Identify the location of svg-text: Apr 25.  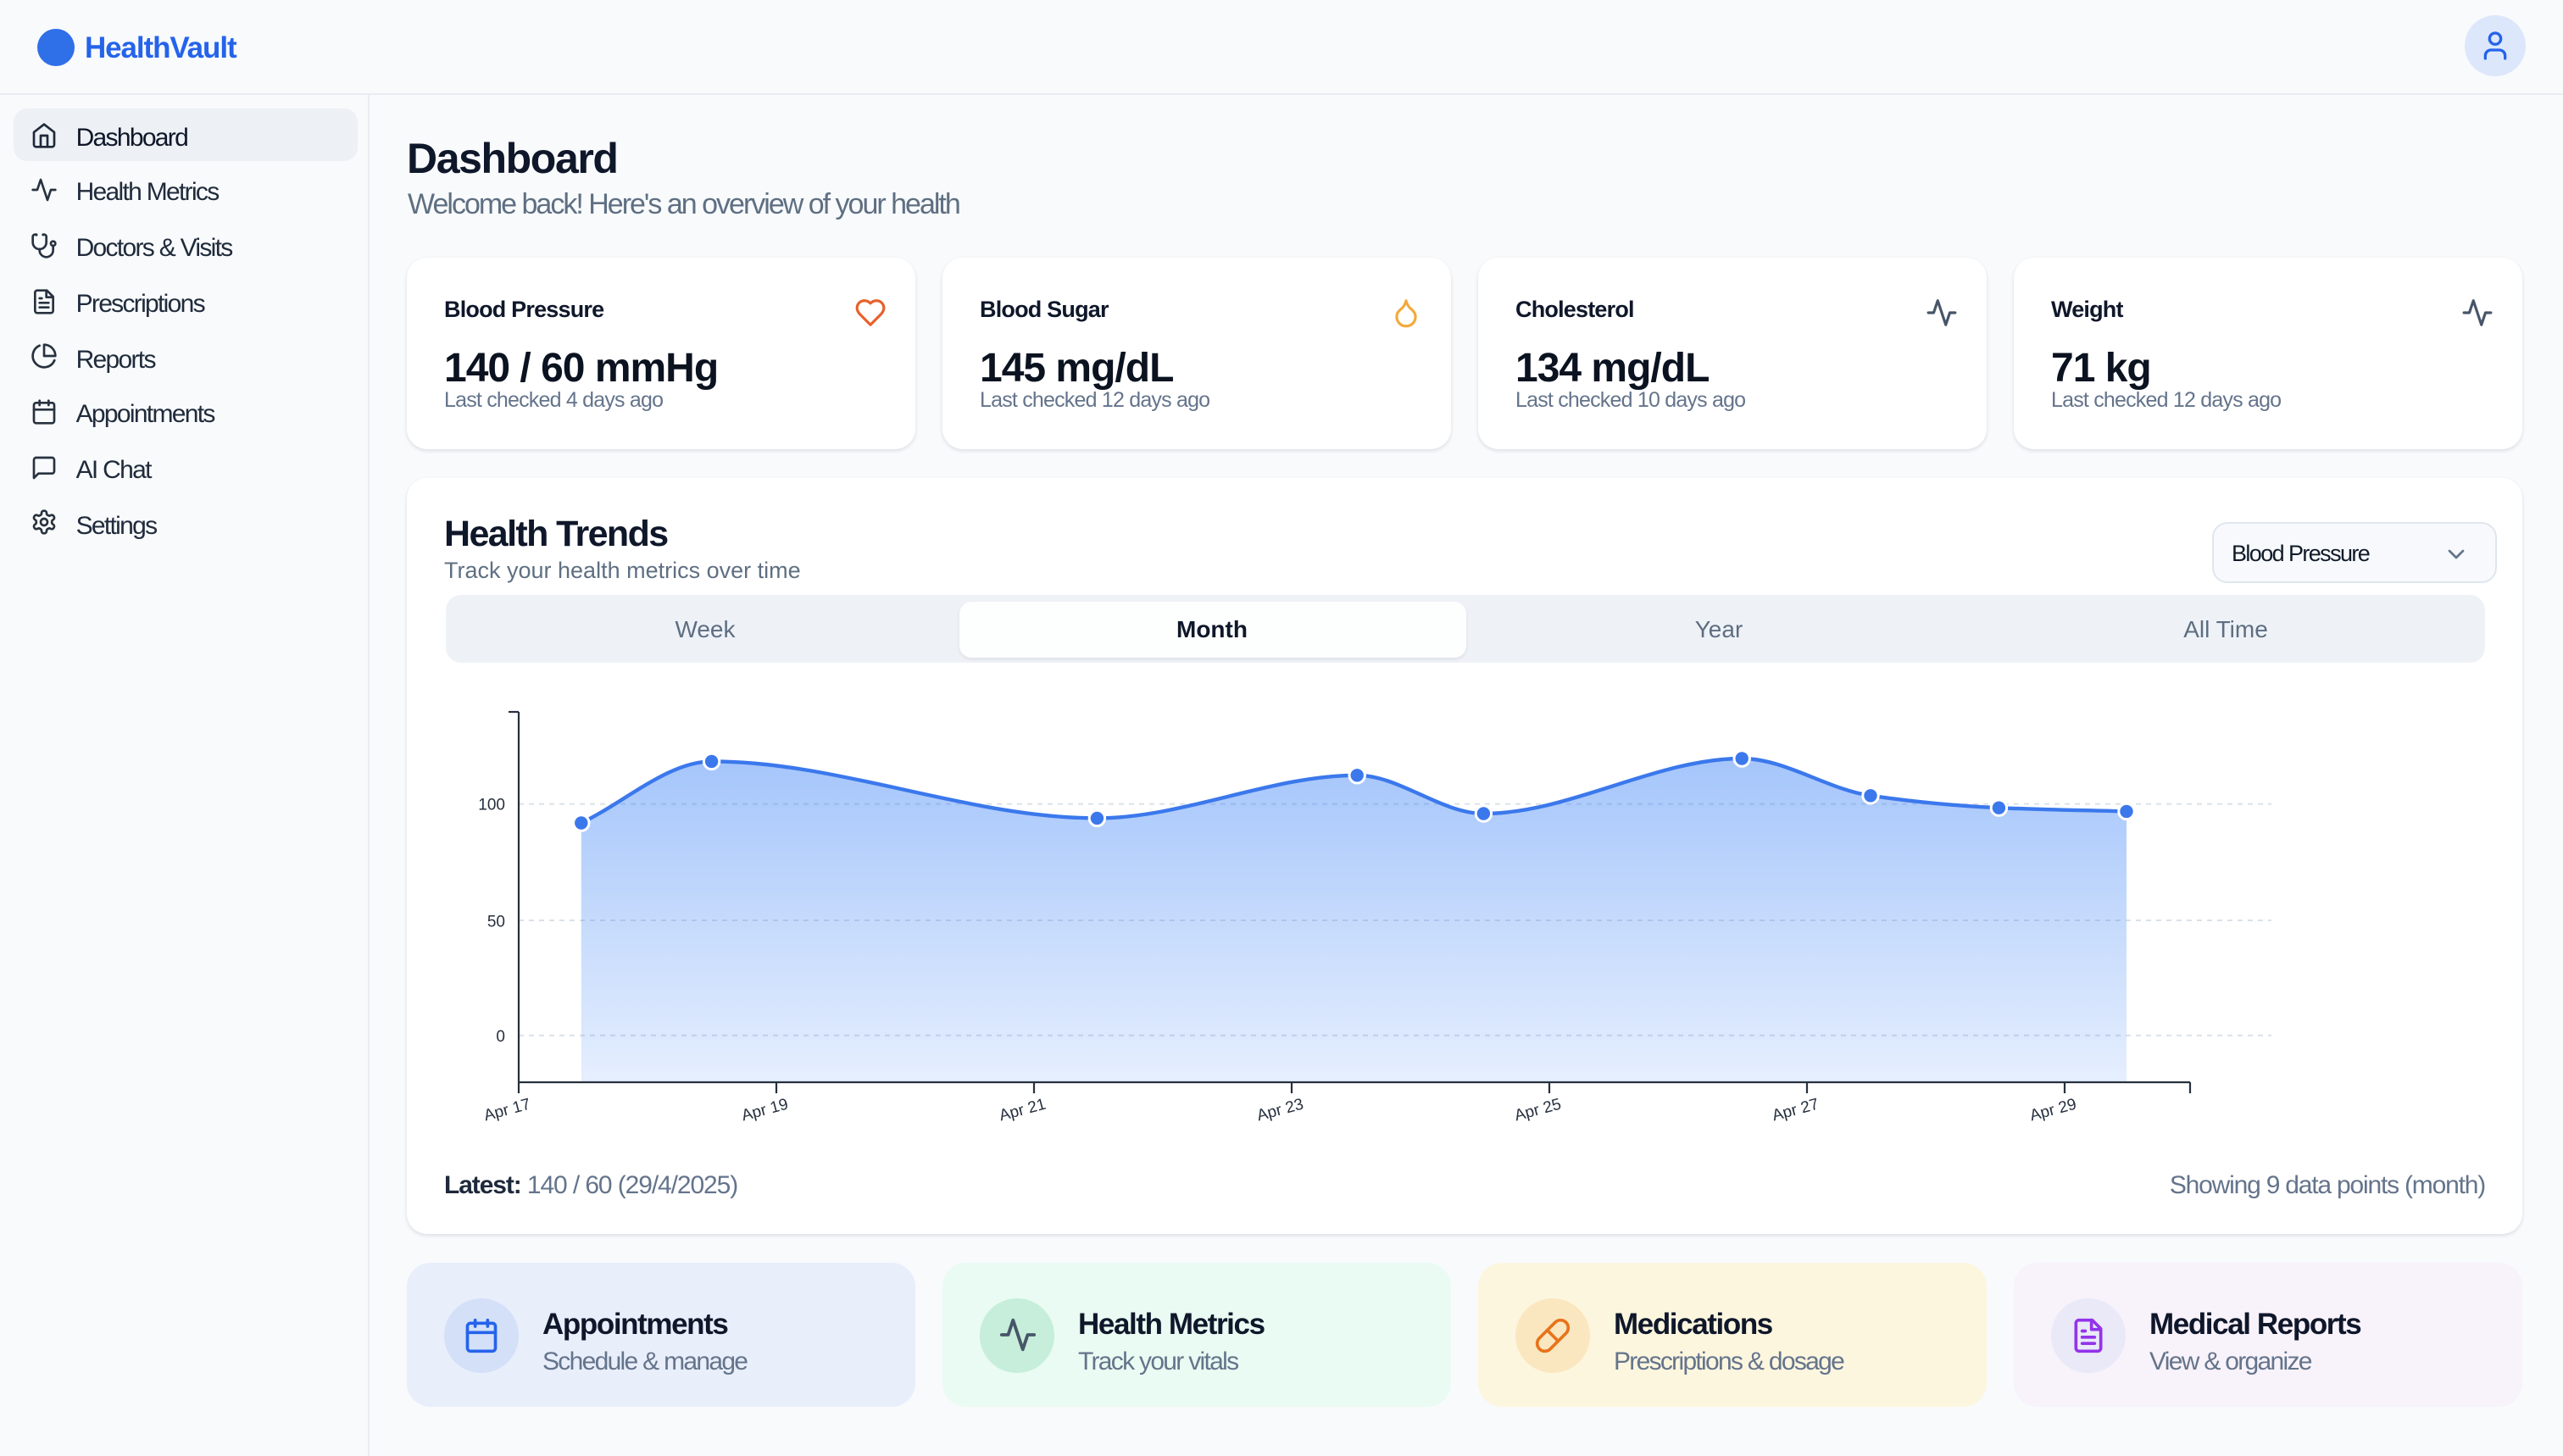
(1538, 1110).